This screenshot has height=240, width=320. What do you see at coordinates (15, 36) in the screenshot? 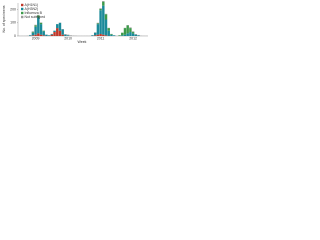
I see `y-tick-label: 0` at bounding box center [15, 36].